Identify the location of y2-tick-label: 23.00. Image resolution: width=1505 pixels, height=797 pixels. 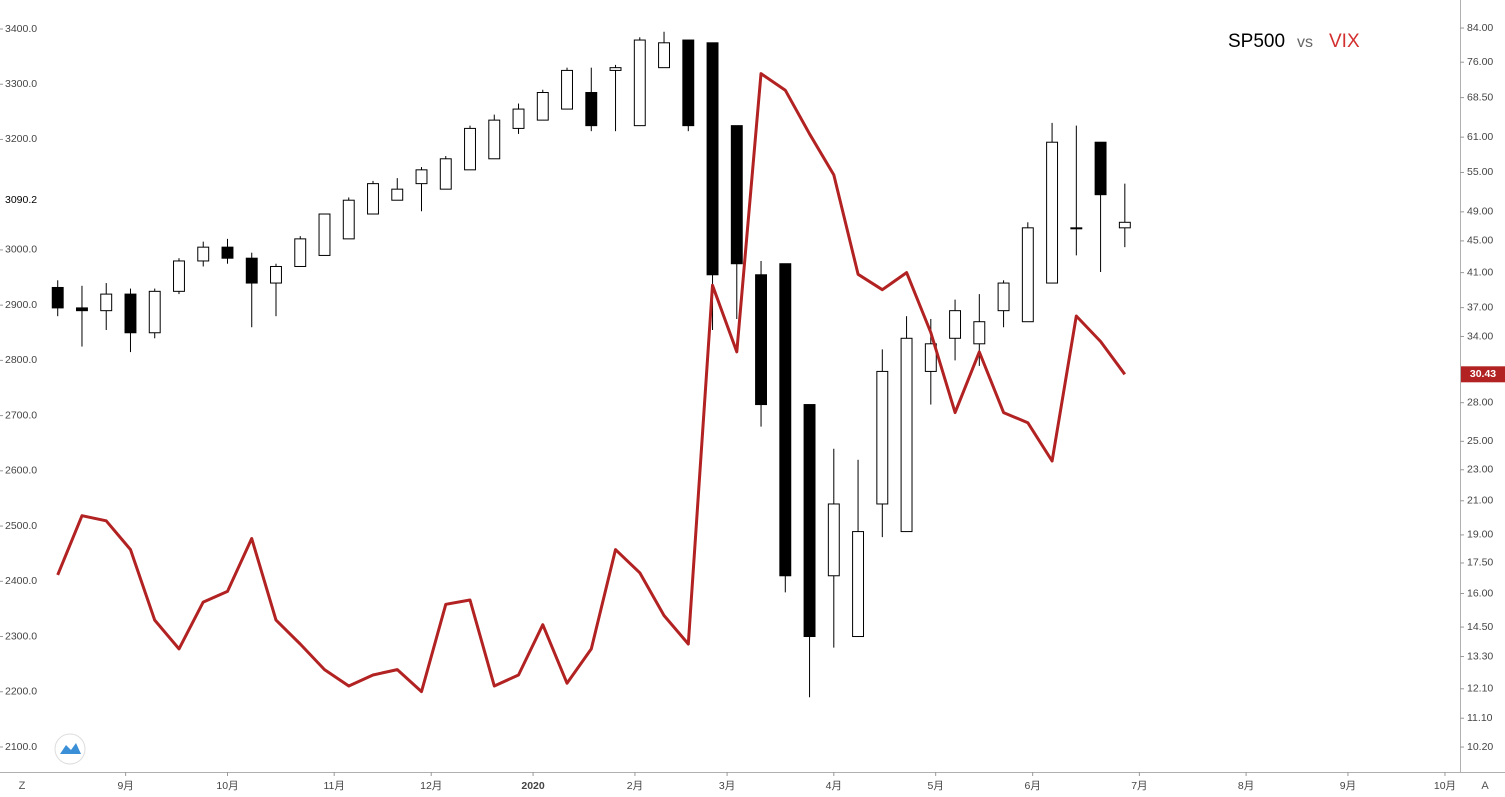
(1480, 470).